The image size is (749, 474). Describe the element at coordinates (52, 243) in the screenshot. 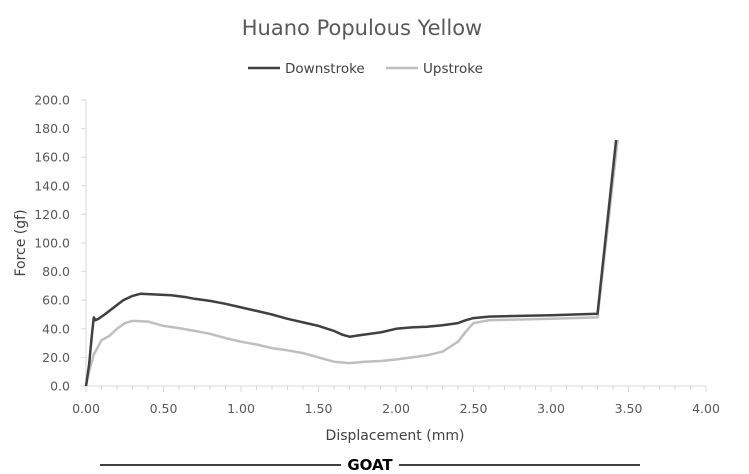

I see `y-tick-label: 100.0` at that location.